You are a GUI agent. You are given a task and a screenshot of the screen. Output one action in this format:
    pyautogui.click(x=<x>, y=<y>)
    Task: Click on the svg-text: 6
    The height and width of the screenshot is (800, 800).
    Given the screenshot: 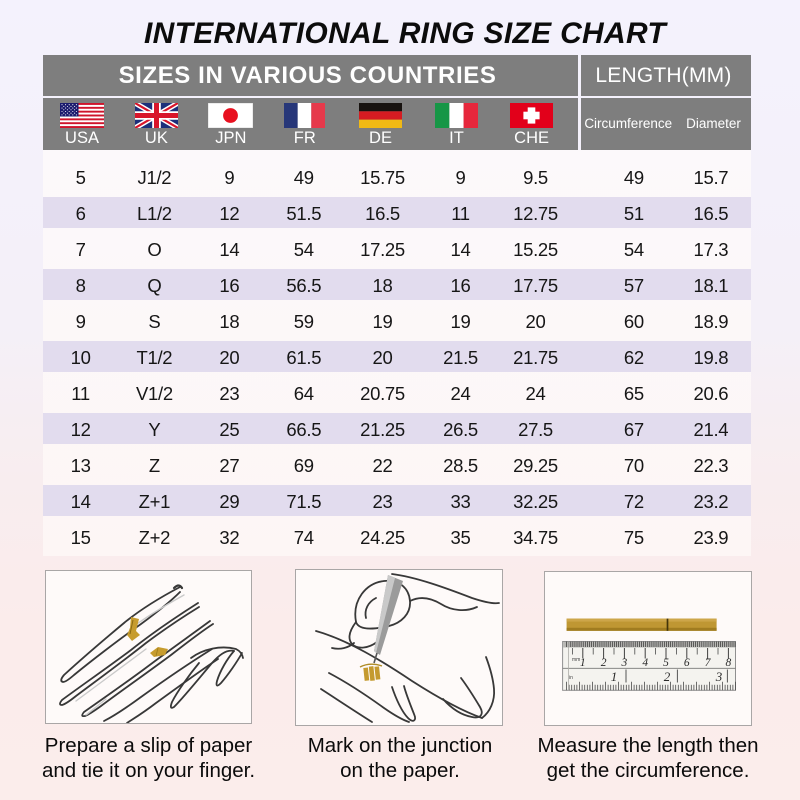 What is the action you would take?
    pyautogui.click(x=687, y=663)
    